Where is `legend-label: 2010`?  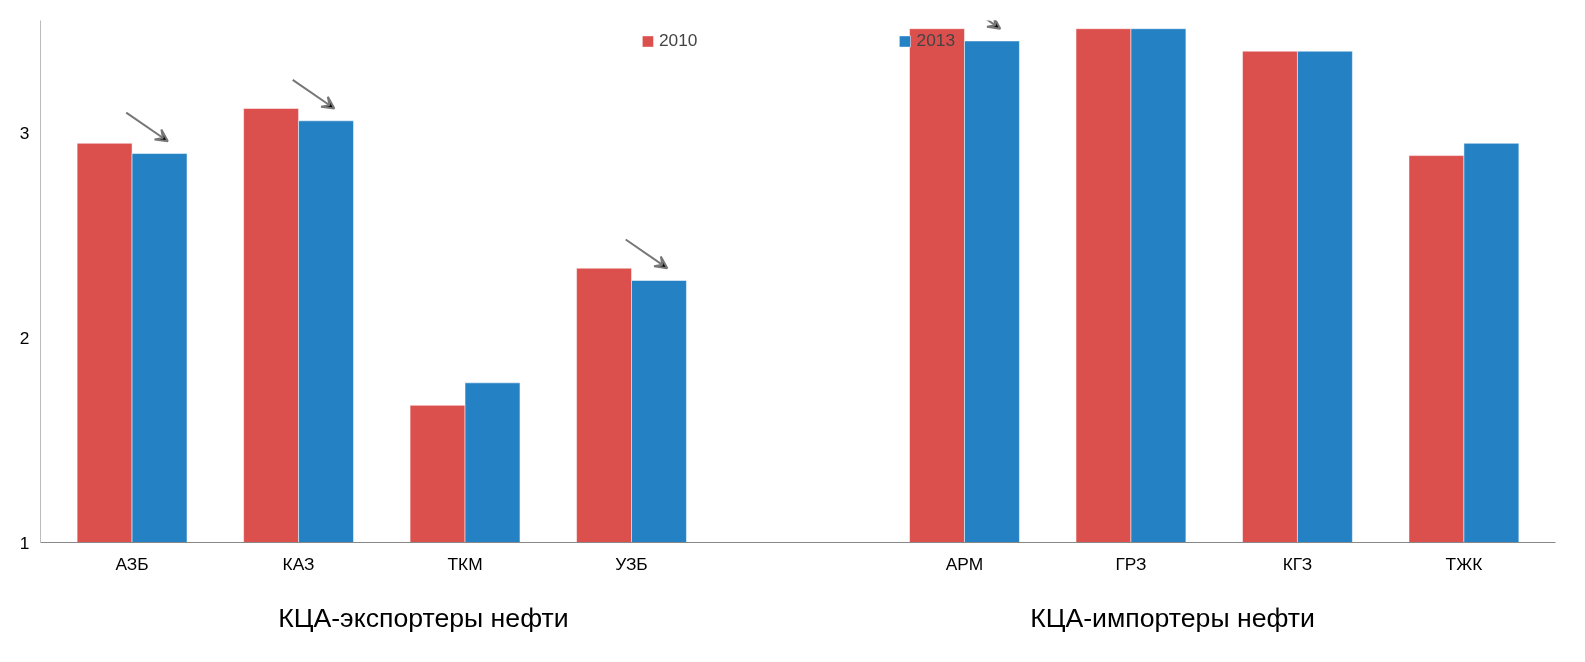
legend-label: 2010 is located at coordinates (678, 40).